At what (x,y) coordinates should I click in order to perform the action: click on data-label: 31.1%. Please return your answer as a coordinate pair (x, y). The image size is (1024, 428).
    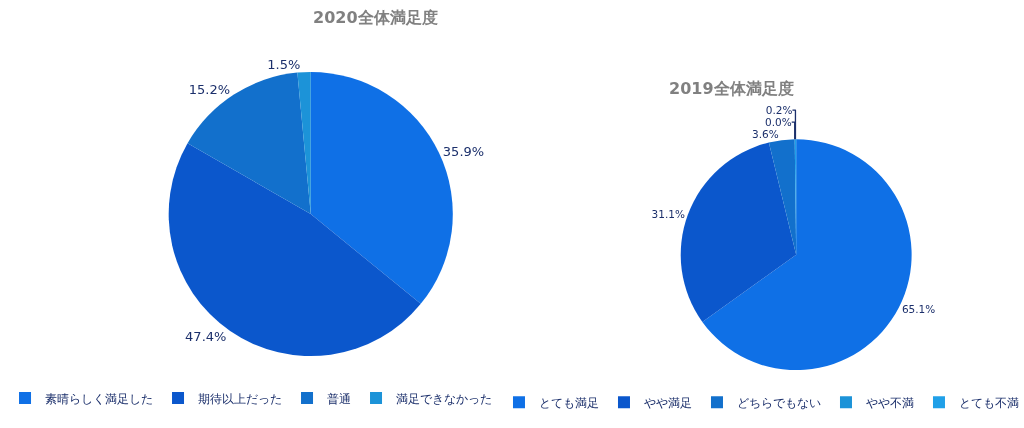
    Looking at the image, I should click on (668, 213).